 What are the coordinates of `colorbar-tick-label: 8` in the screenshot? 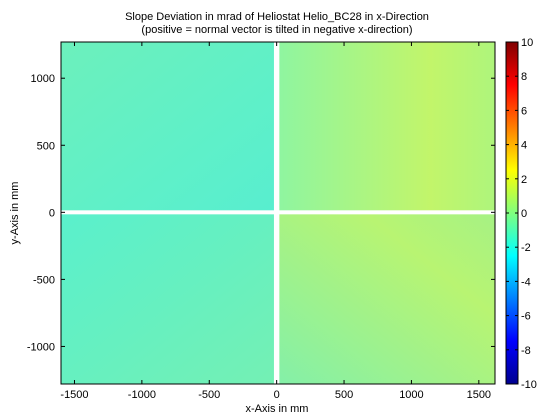 It's located at (524, 77).